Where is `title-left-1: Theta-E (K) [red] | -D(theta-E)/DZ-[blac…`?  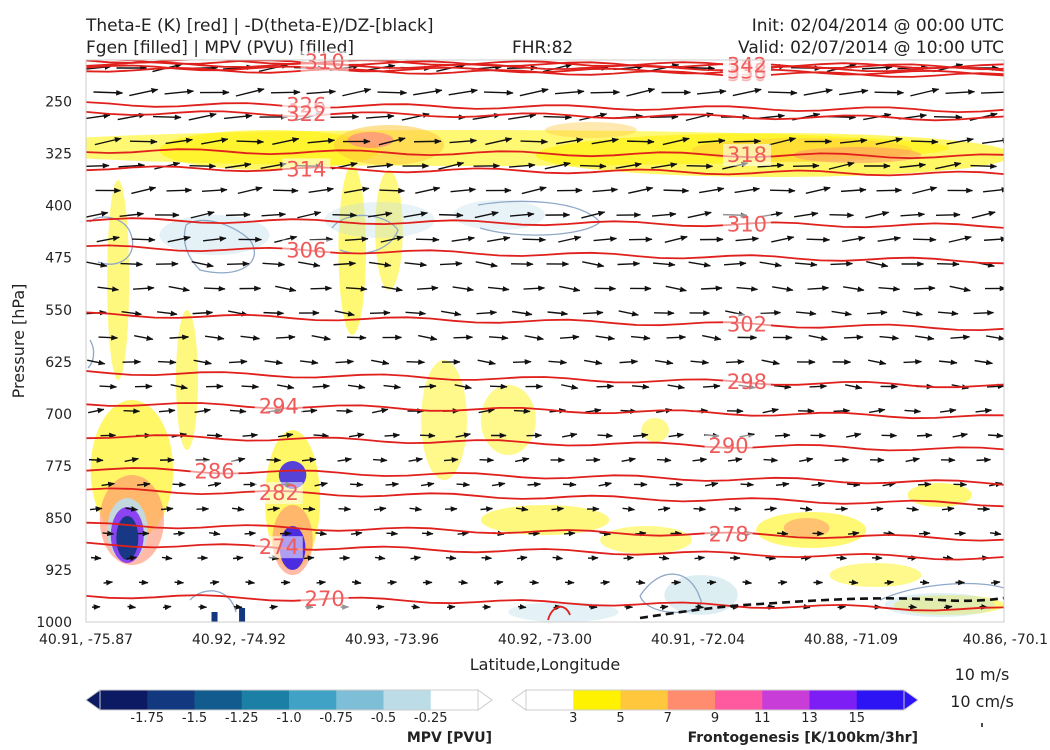 title-left-1: Theta-E (K) [red] | -D(theta-E)/DZ-[blac… is located at coordinates (259, 26).